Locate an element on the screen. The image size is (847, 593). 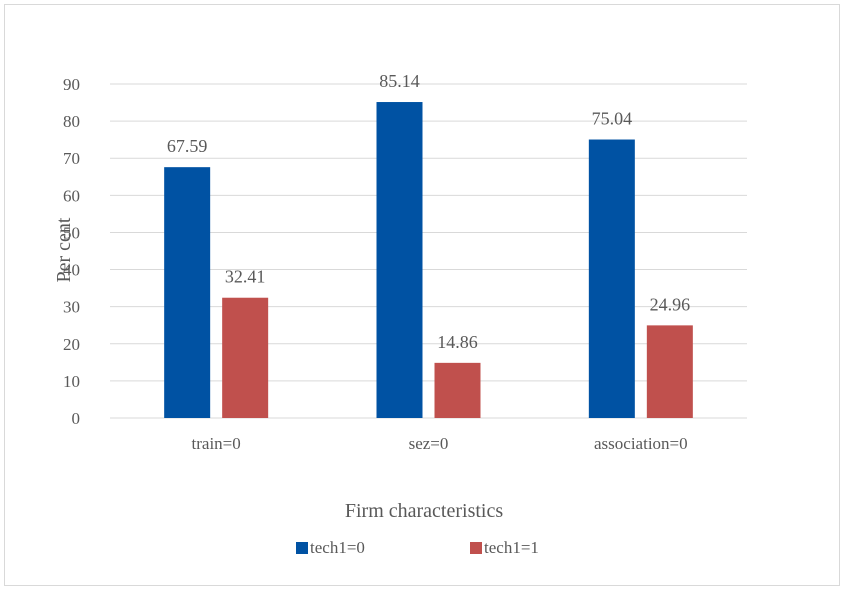
y-axis-ticks: 0 10 20 30 40 50 60 70 80 90 is located at coordinates (71, 251).